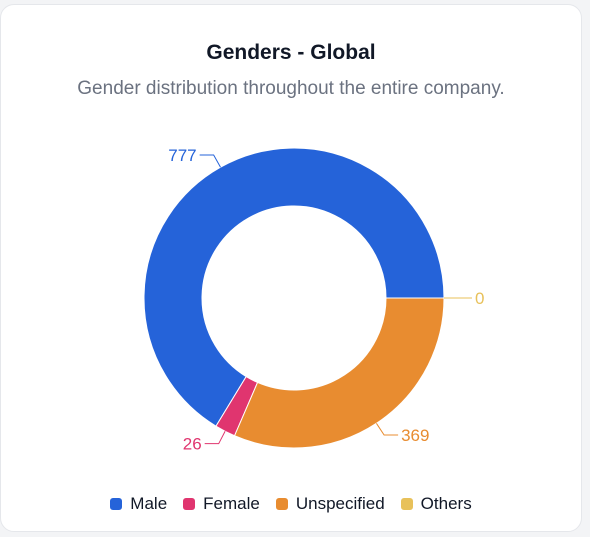  I want to click on leader-line-female, so click(215, 438).